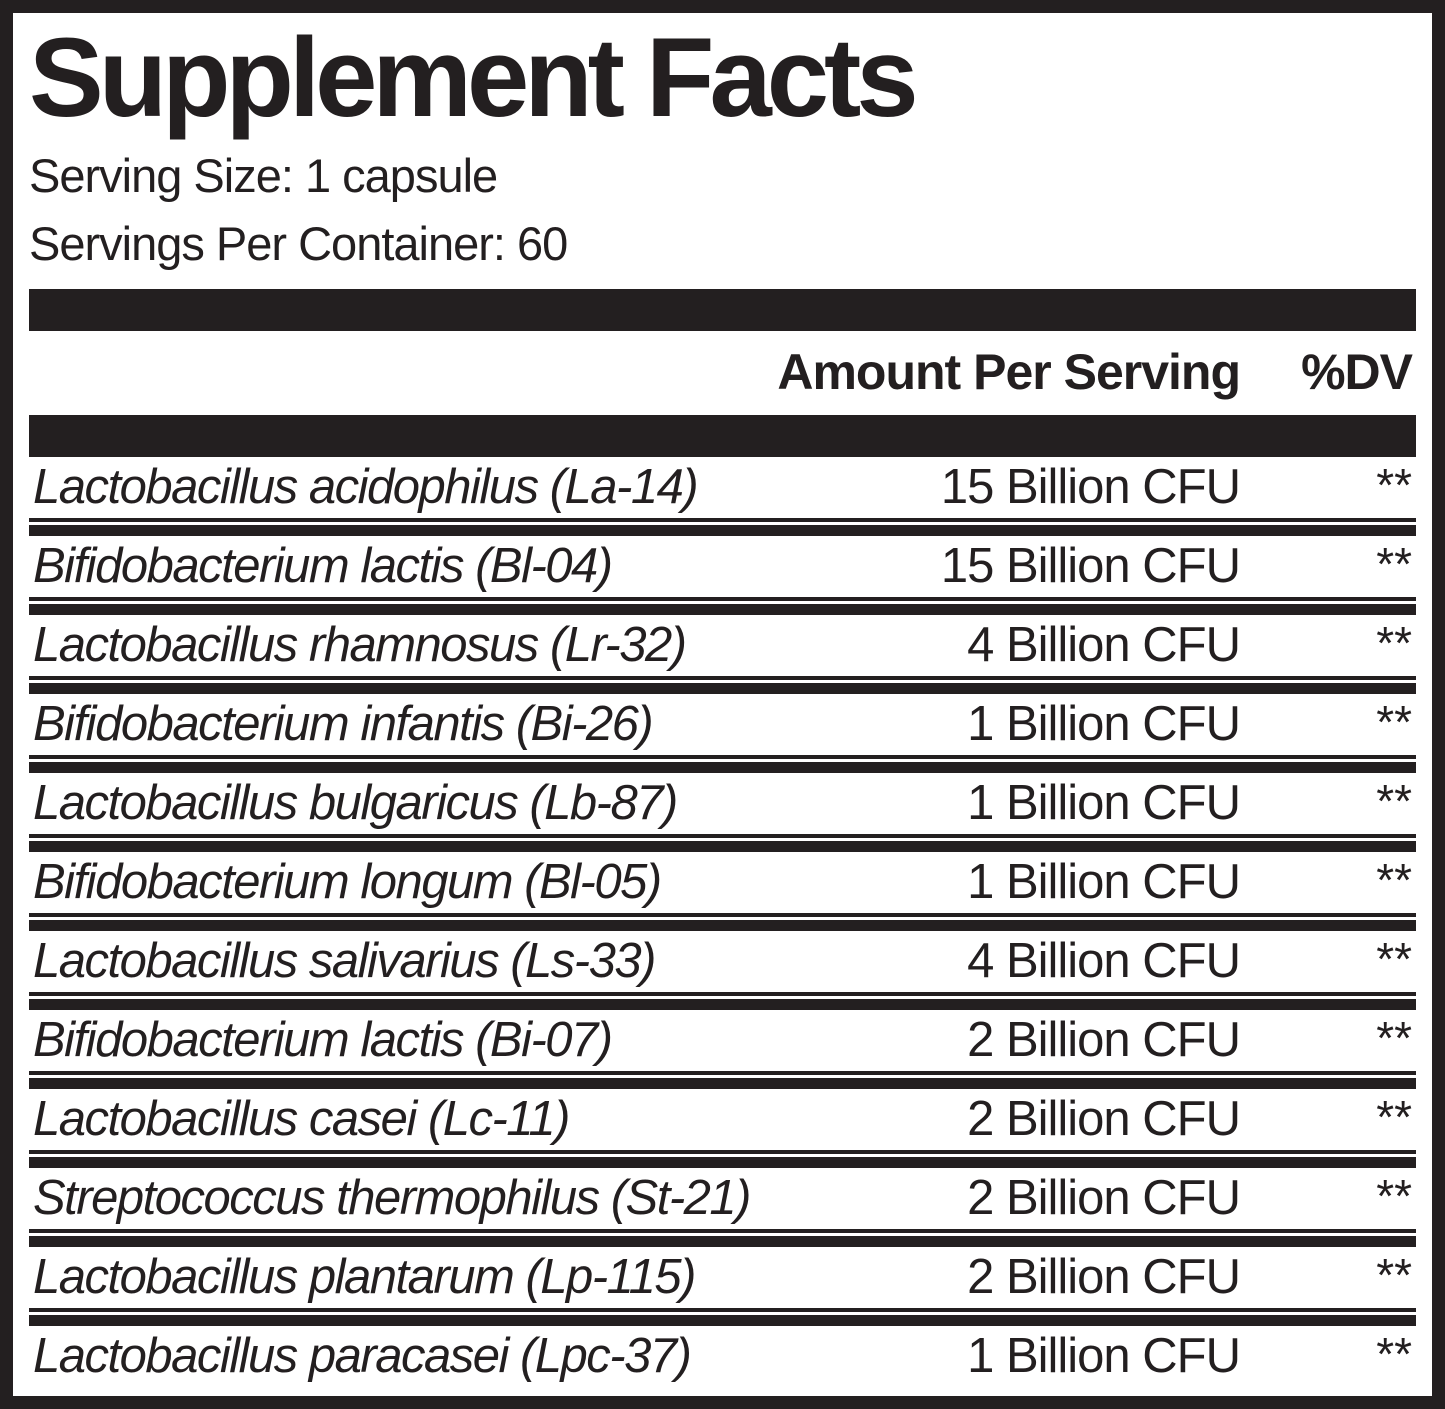  Describe the element at coordinates (355, 803) in the screenshot. I see `ingredient-name: Lactobacillus bulgaricus (Lb-87)` at that location.